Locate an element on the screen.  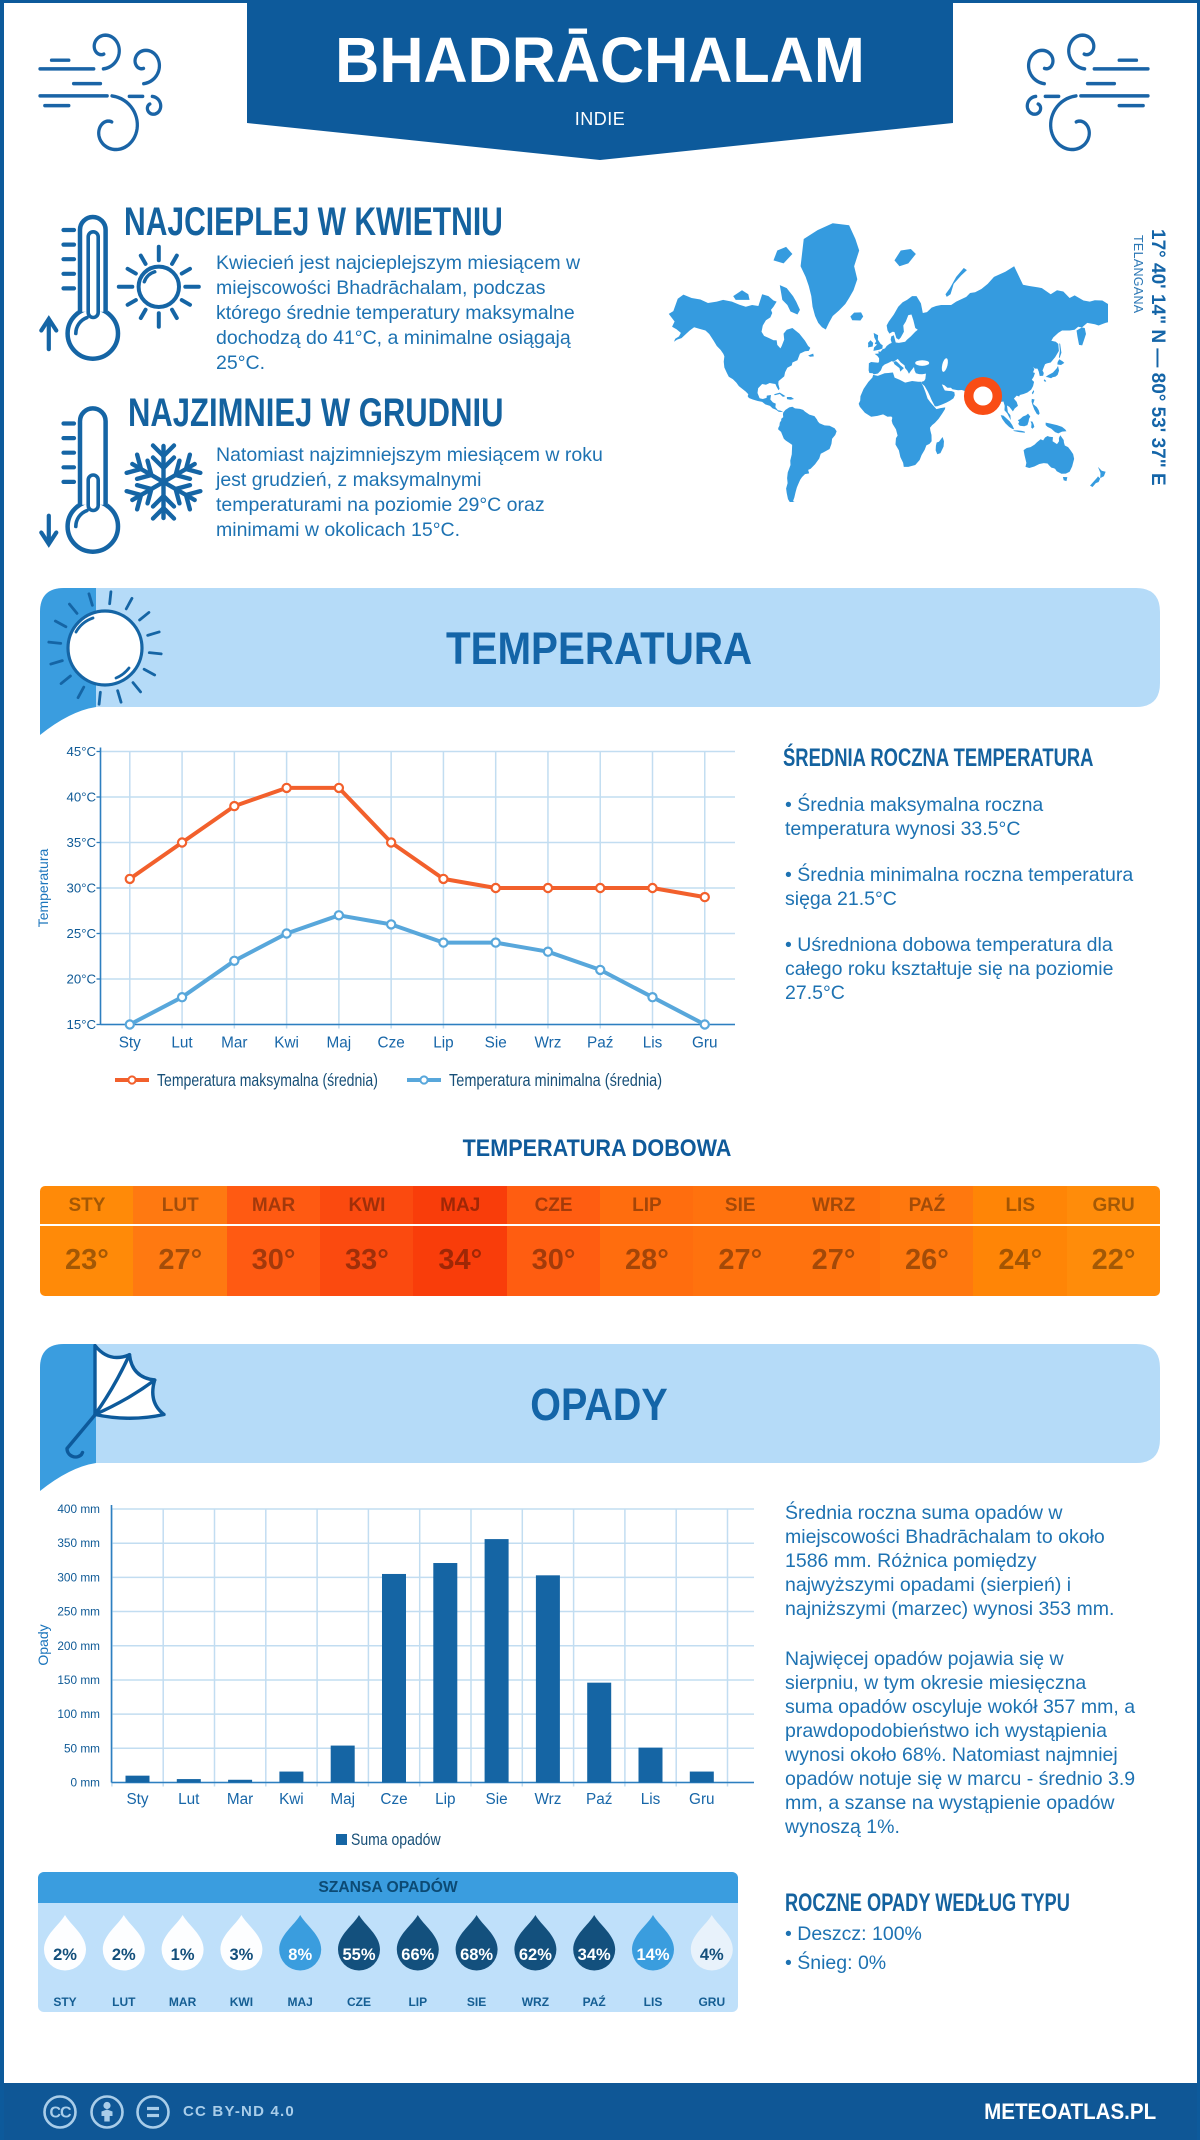
svg-text: LUT is located at coordinates (124, 2002).